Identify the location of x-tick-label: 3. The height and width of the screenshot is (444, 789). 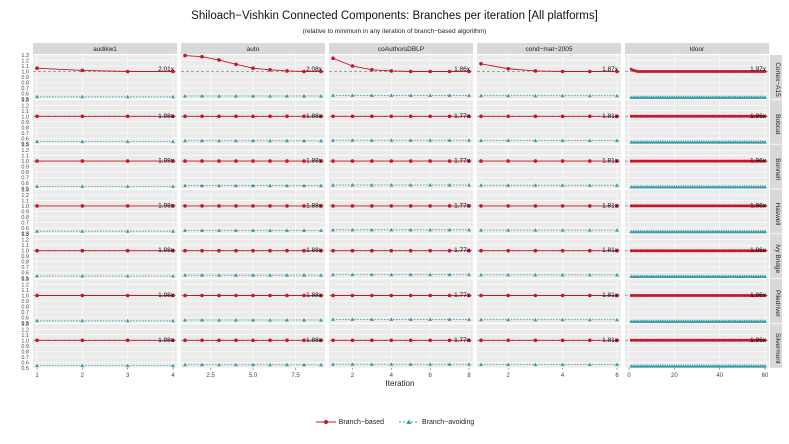
(128, 376).